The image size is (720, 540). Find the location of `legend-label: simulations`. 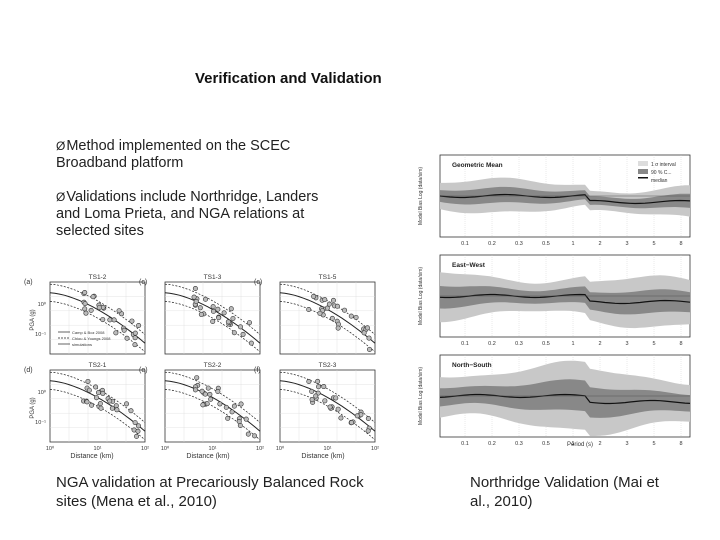

legend-label: simulations is located at coordinates (82, 344).